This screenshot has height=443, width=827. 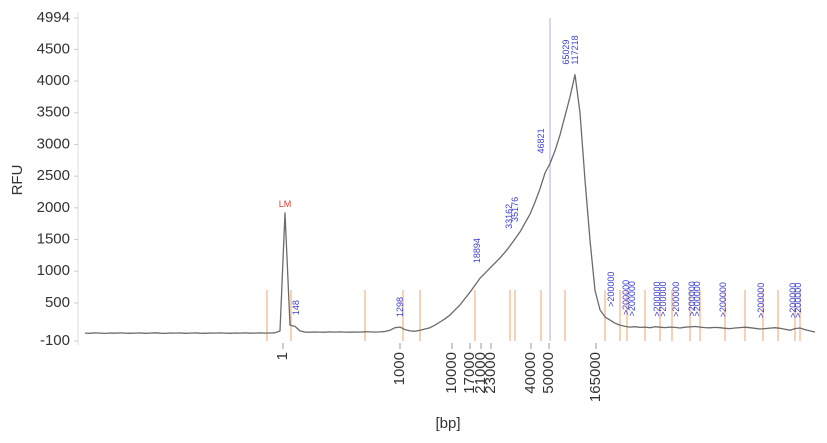 What do you see at coordinates (515, 209) in the screenshot?
I see `peak-label: 35176` at bounding box center [515, 209].